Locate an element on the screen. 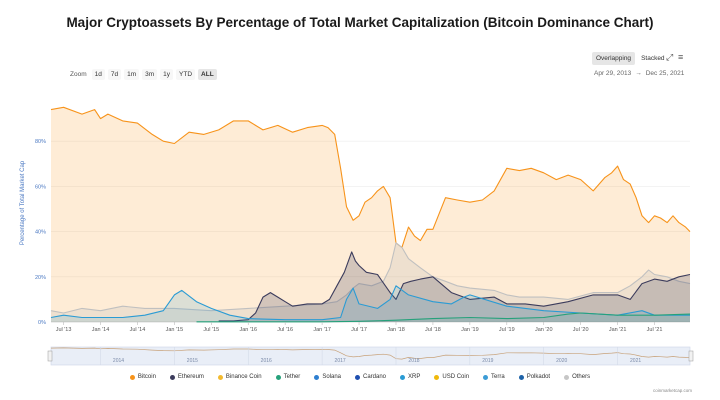  legend-item-binance-coin: Binance Coin is located at coordinates (239, 377).